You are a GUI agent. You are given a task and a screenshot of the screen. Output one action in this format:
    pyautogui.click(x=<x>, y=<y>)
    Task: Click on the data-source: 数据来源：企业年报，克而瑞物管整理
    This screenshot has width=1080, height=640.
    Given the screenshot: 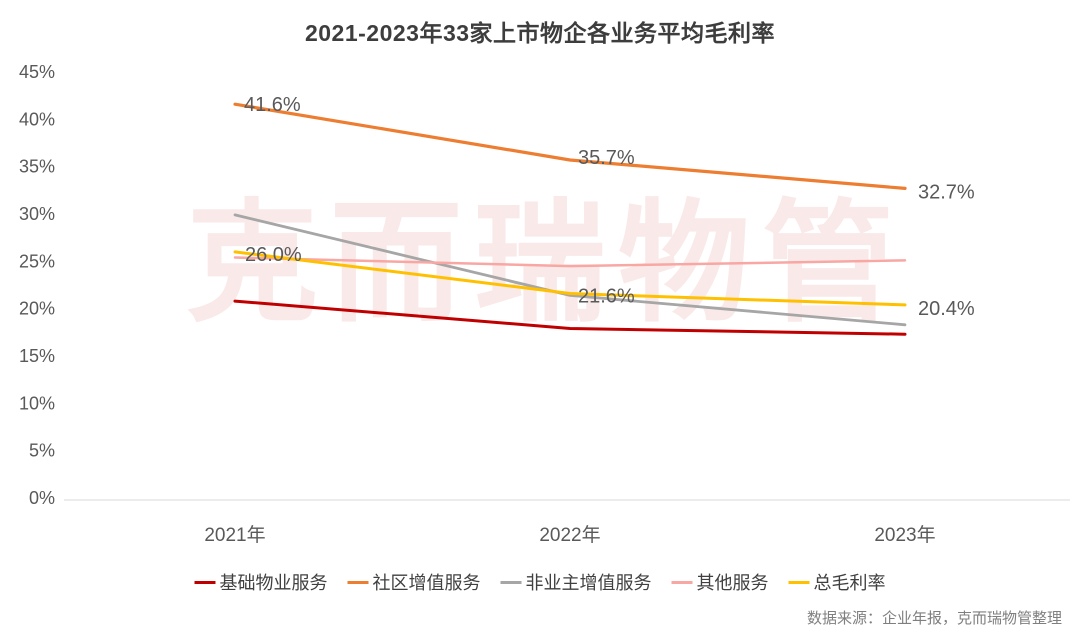 What is the action you would take?
    pyautogui.click(x=934, y=618)
    